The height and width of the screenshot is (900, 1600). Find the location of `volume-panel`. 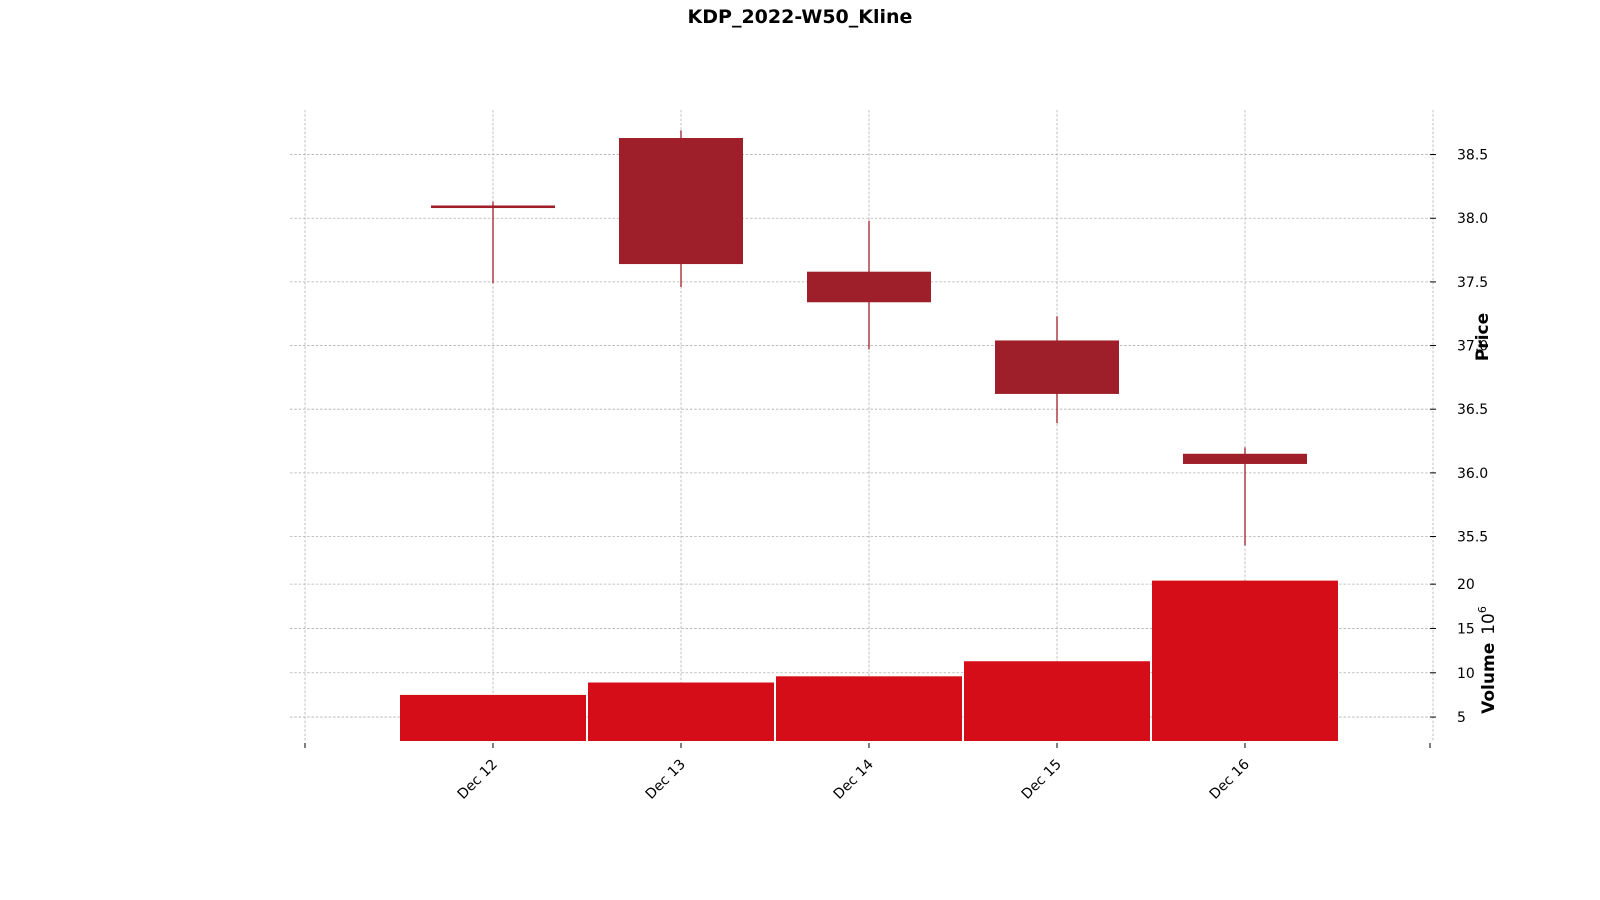

volume-panel is located at coordinates (869, 660).